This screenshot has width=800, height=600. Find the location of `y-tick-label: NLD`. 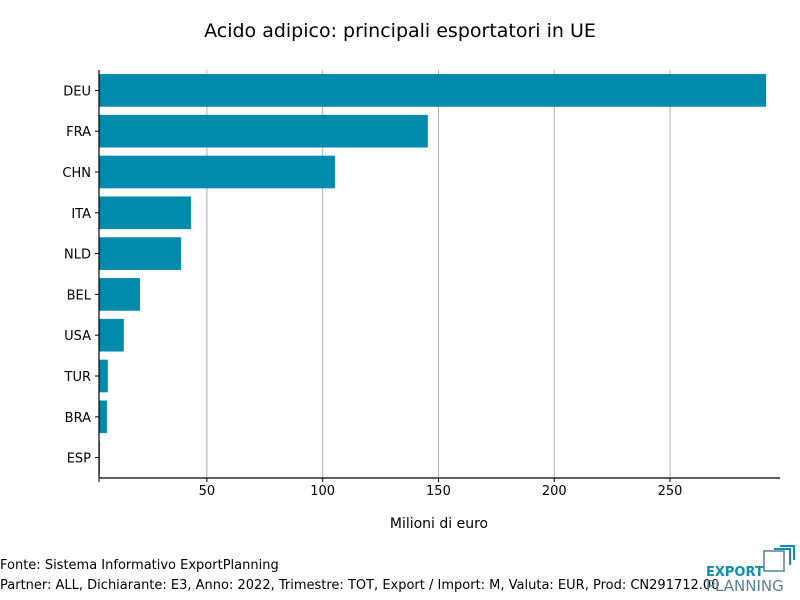

y-tick-label: NLD is located at coordinates (77, 255).